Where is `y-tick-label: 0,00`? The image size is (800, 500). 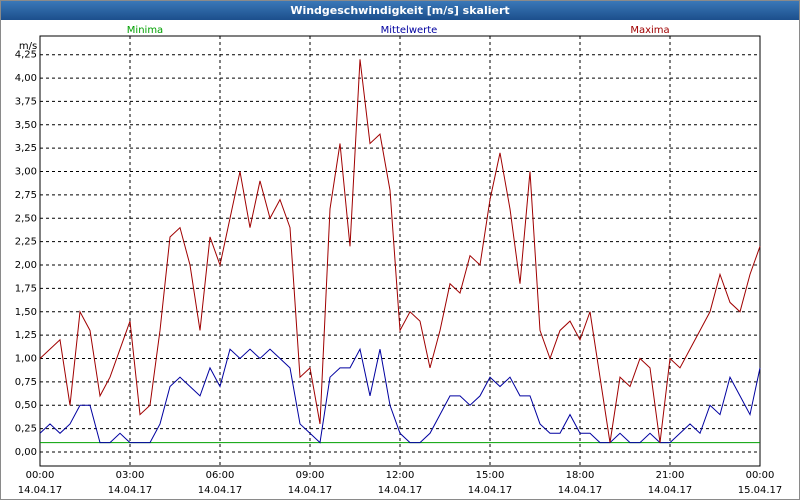 y-tick-label: 0,00 is located at coordinates (26, 452).